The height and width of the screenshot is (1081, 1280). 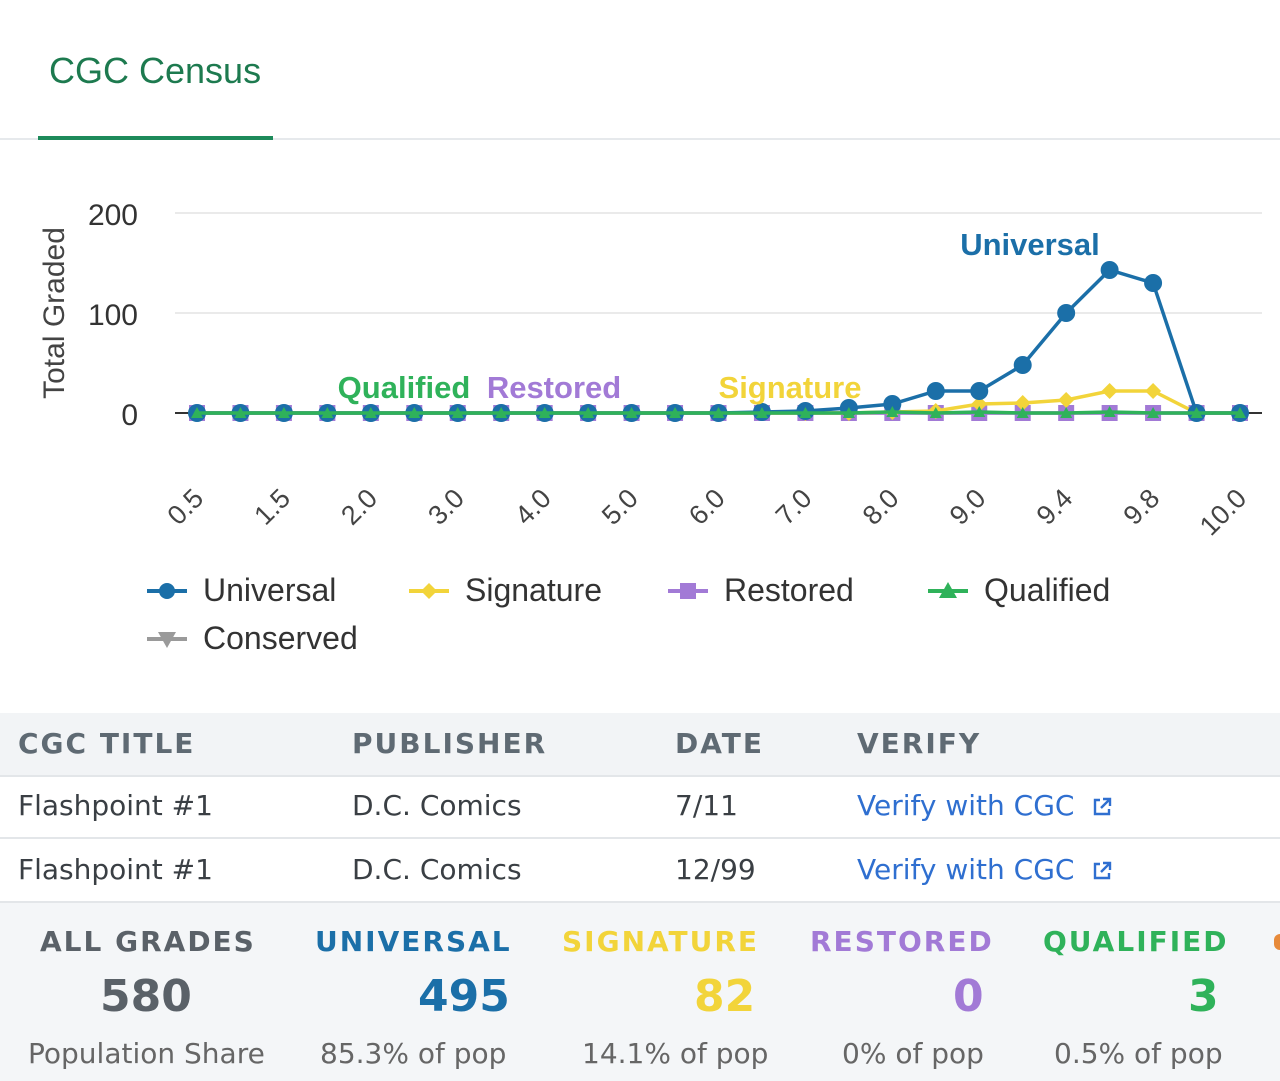 I want to click on table-header: CGC TITLE PUBLISHER DATE VERIFY, so click(x=640, y=745).